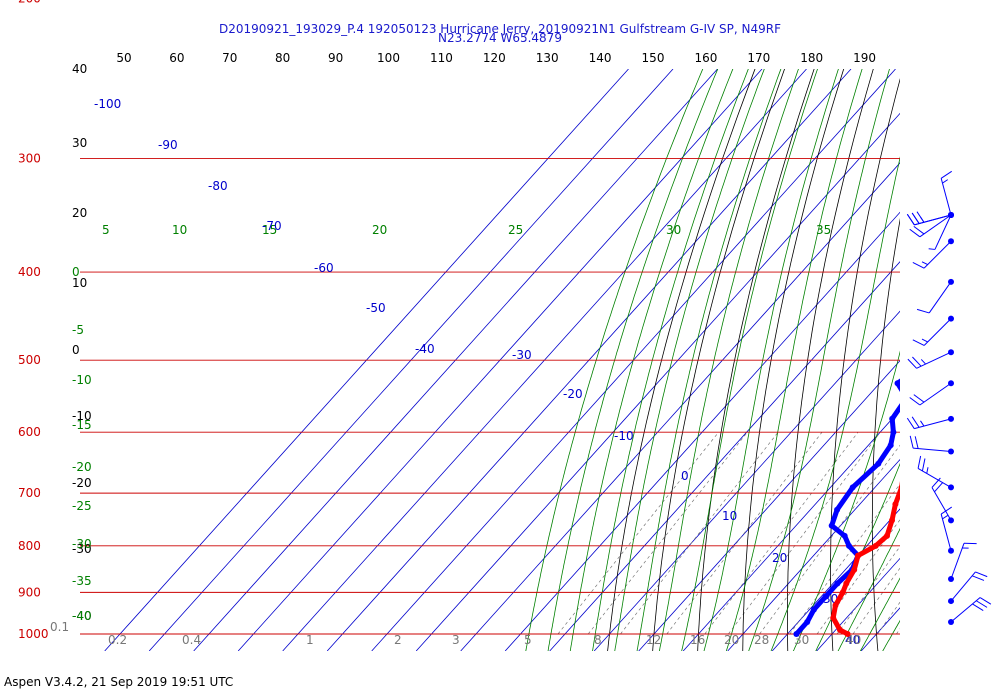  Describe the element at coordinates (76, 350) in the screenshot. I see `left-black-label: 0` at that location.